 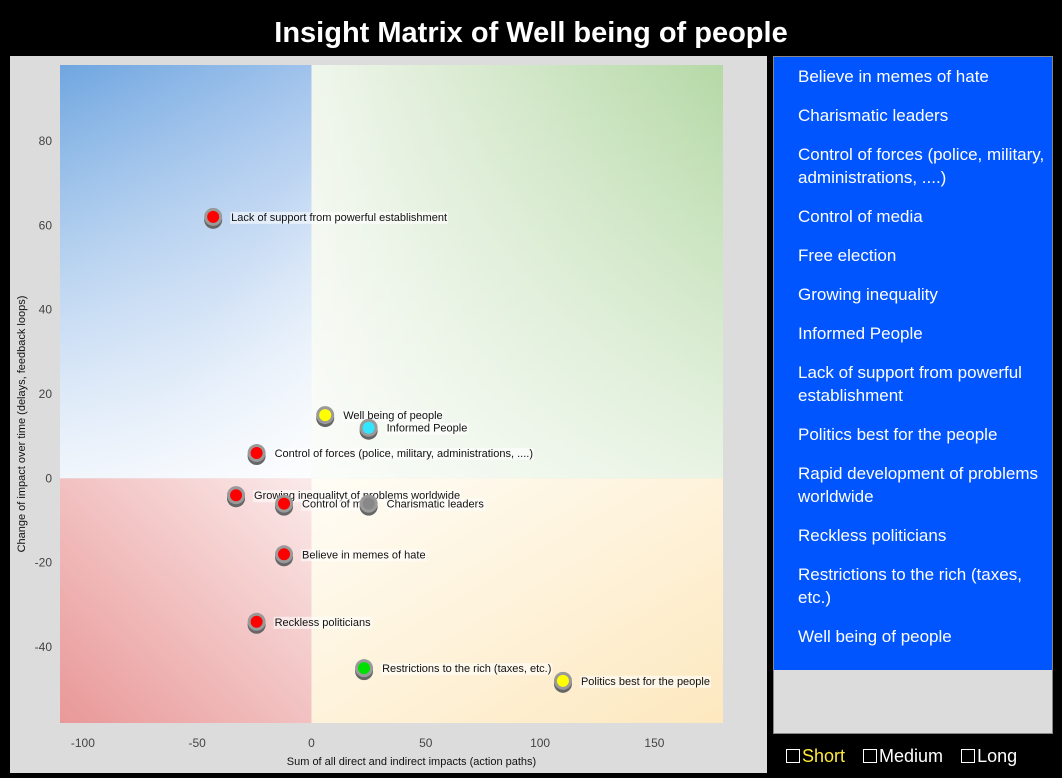 I want to click on medium-checkbox-box, so click(x=870, y=756).